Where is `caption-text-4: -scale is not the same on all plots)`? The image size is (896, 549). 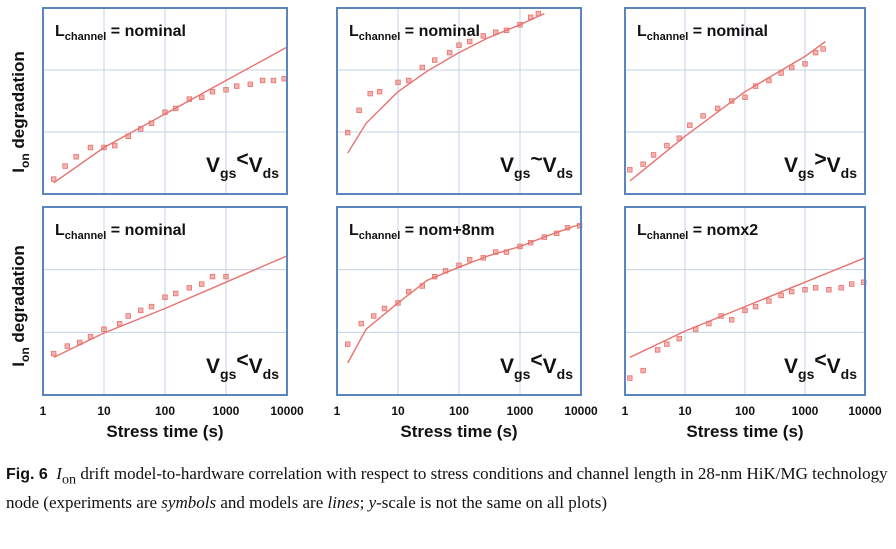
caption-text-4: -scale is not the same on all plots) is located at coordinates (491, 503).